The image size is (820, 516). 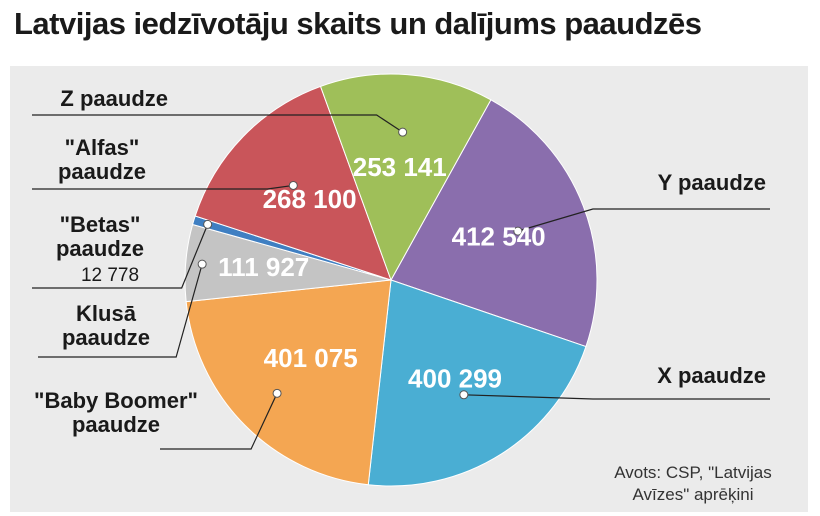 I want to click on label-baby-boomer-line2: paaudze, so click(x=116, y=424).